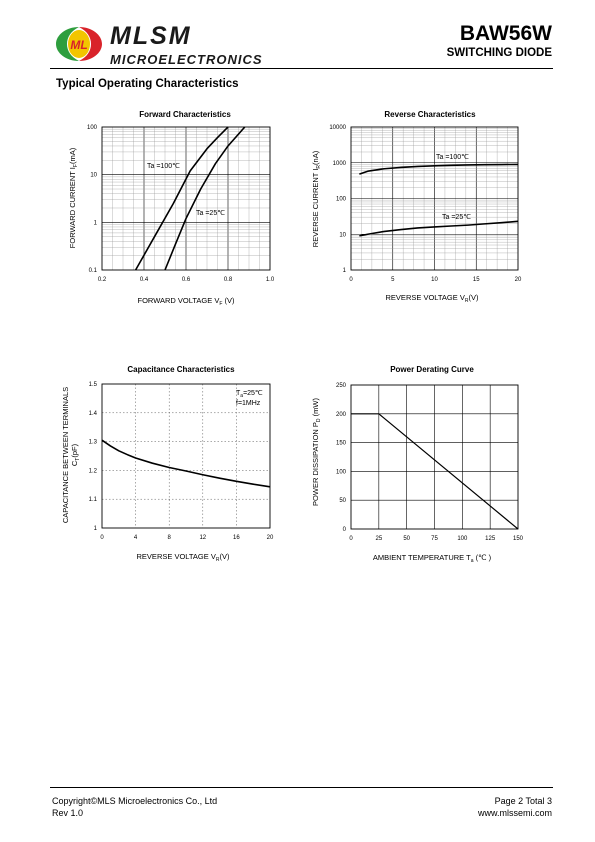  I want to click on y-tick-label: 250, so click(341, 386).